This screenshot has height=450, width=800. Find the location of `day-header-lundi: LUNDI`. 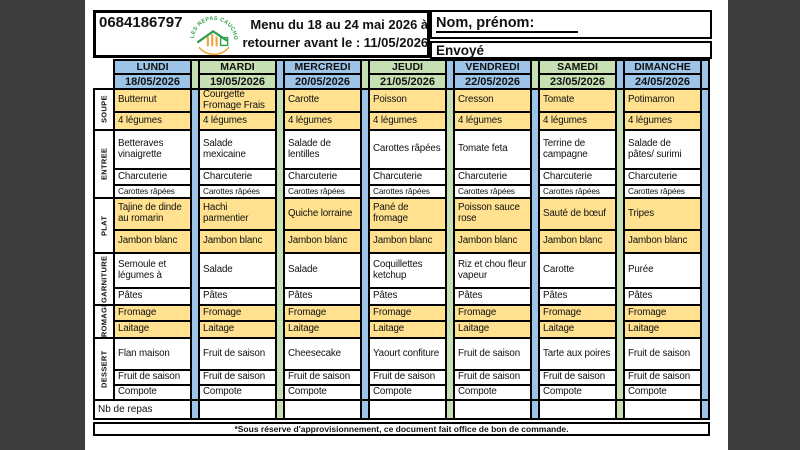

day-header-lundi: LUNDI is located at coordinates (152, 67).